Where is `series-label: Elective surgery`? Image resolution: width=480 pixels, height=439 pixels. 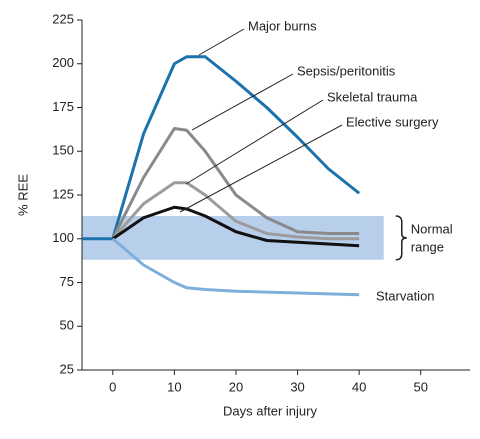 series-label: Elective surgery is located at coordinates (392, 121).